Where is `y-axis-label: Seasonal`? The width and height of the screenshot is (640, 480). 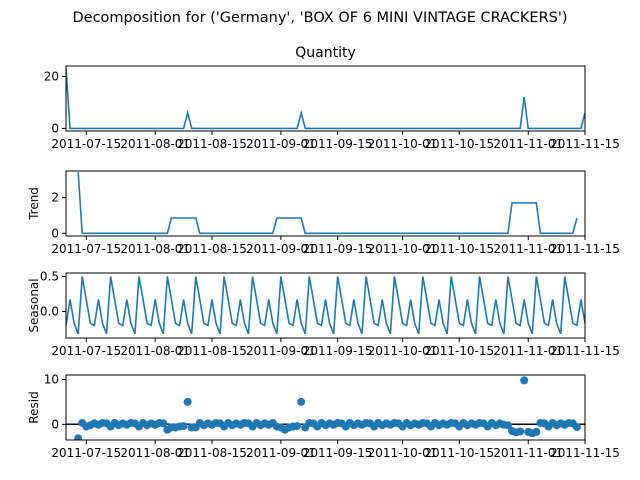
y-axis-label: Seasonal is located at coordinates (34, 305).